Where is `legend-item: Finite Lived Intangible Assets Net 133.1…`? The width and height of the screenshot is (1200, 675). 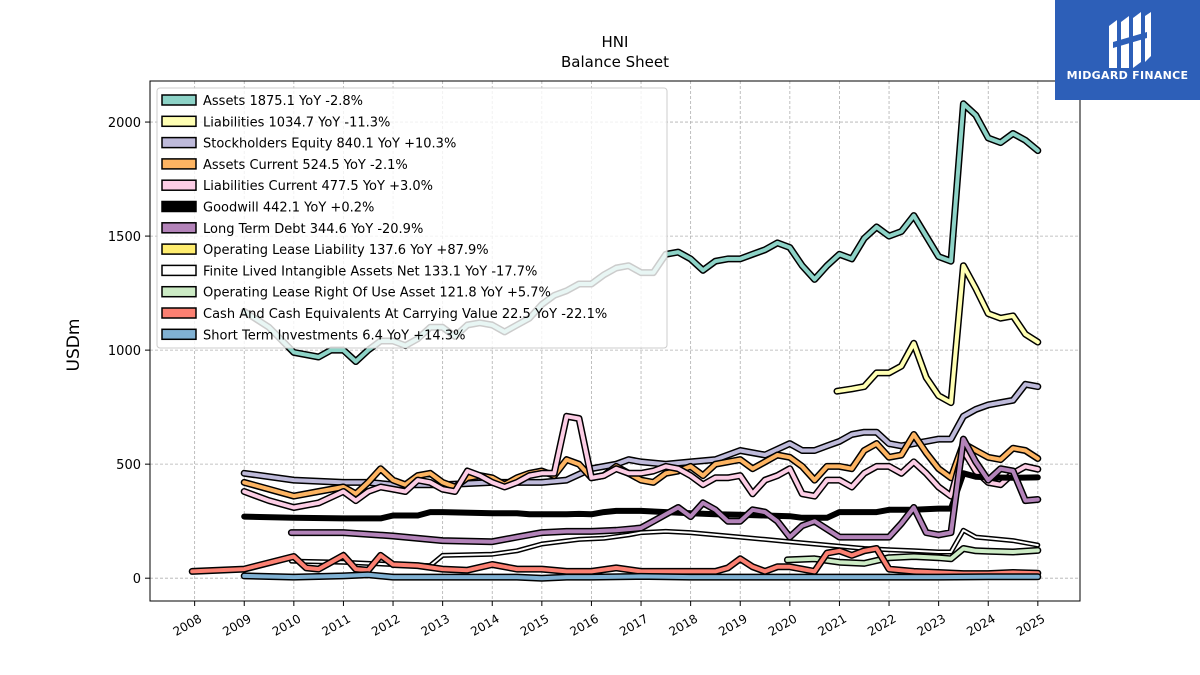
legend-item: Finite Lived Intangible Assets Net 133.1… is located at coordinates (349, 271).